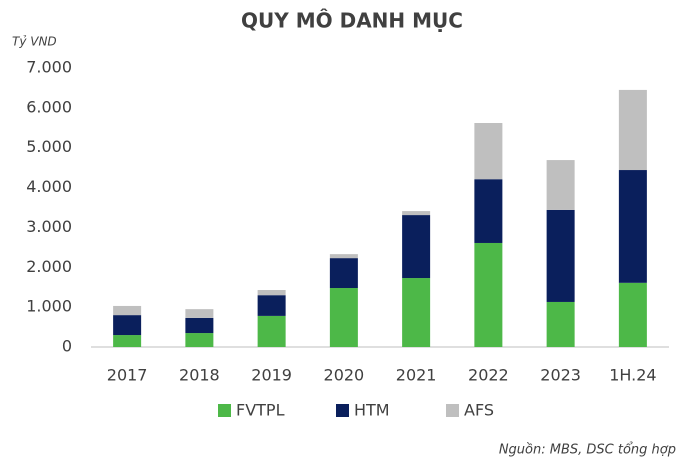 The image size is (684, 458). What do you see at coordinates (560, 375) in the screenshot?
I see `x-tick-label: 2023` at bounding box center [560, 375].